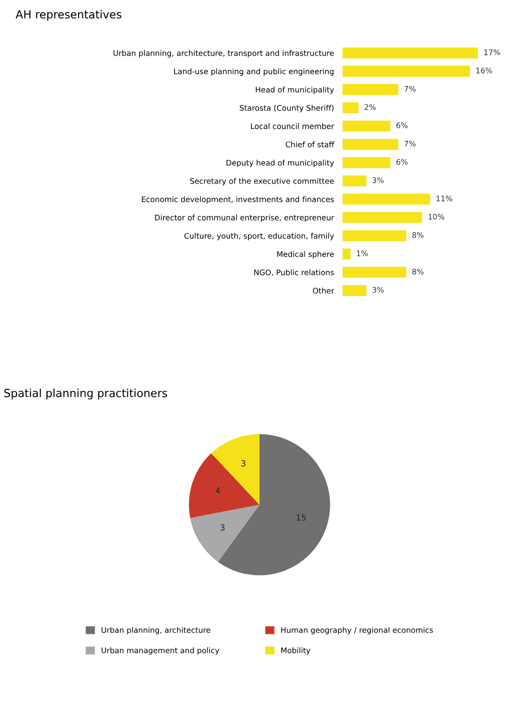 The width and height of the screenshot is (519, 701). What do you see at coordinates (86, 394) in the screenshot?
I see `chart-title: Spatial planning practitioners` at bounding box center [86, 394].